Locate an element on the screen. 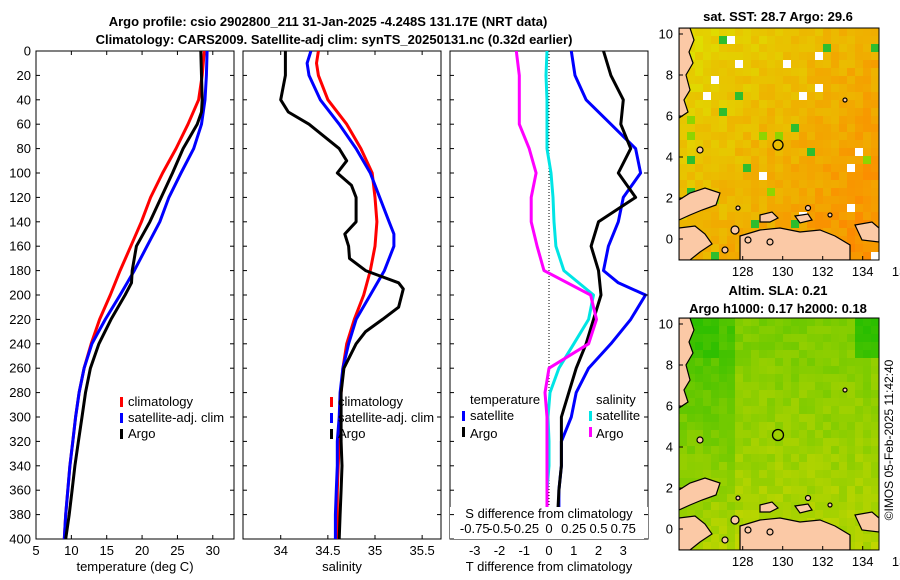 The width and height of the screenshot is (900, 580). s-tick-label: 0 is located at coordinates (548, 528).